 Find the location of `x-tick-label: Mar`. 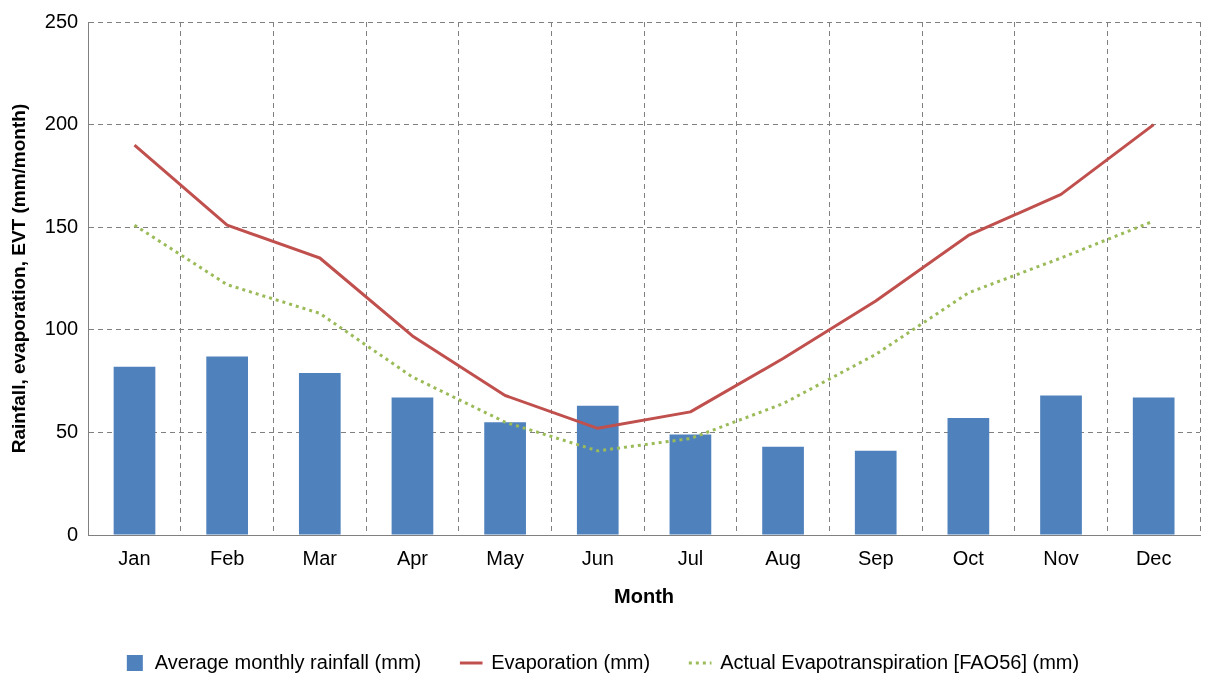

x-tick-label: Mar is located at coordinates (320, 557).